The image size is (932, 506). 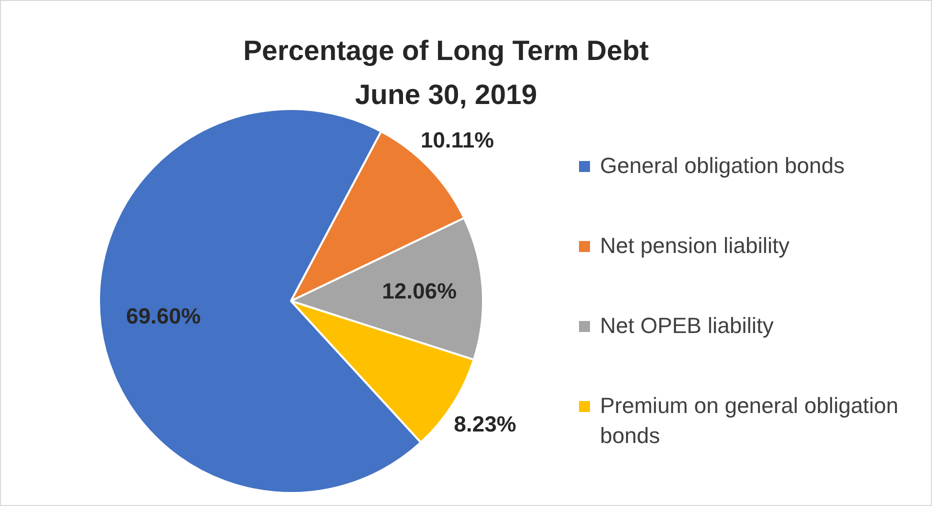 What do you see at coordinates (722, 166) in the screenshot?
I see `legend-label: General obligation bonds` at bounding box center [722, 166].